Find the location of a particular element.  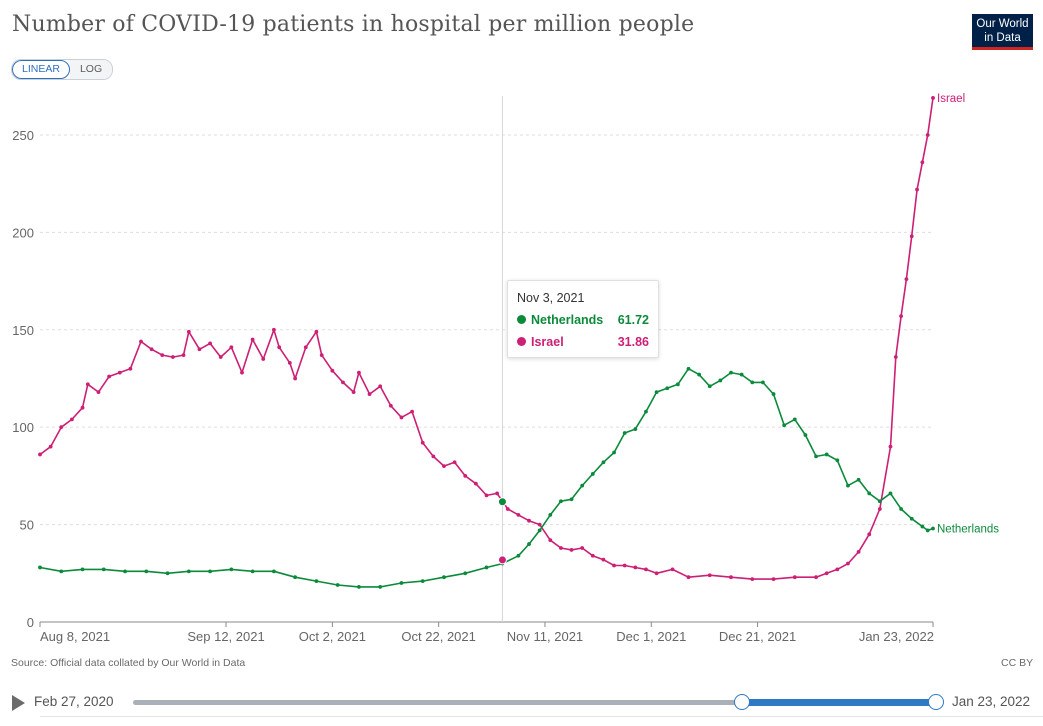

israel-legend-dot is located at coordinates (521, 341).